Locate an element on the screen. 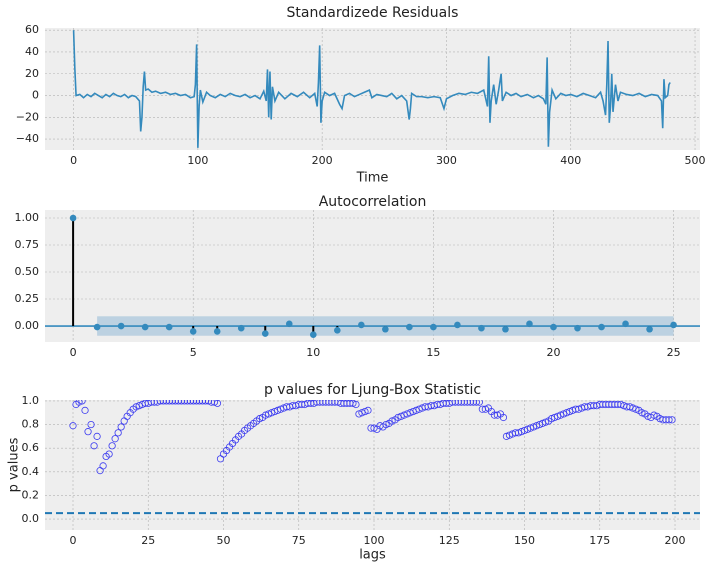 The width and height of the screenshot is (711, 568). y-tick-label: −40 is located at coordinates (27, 138).